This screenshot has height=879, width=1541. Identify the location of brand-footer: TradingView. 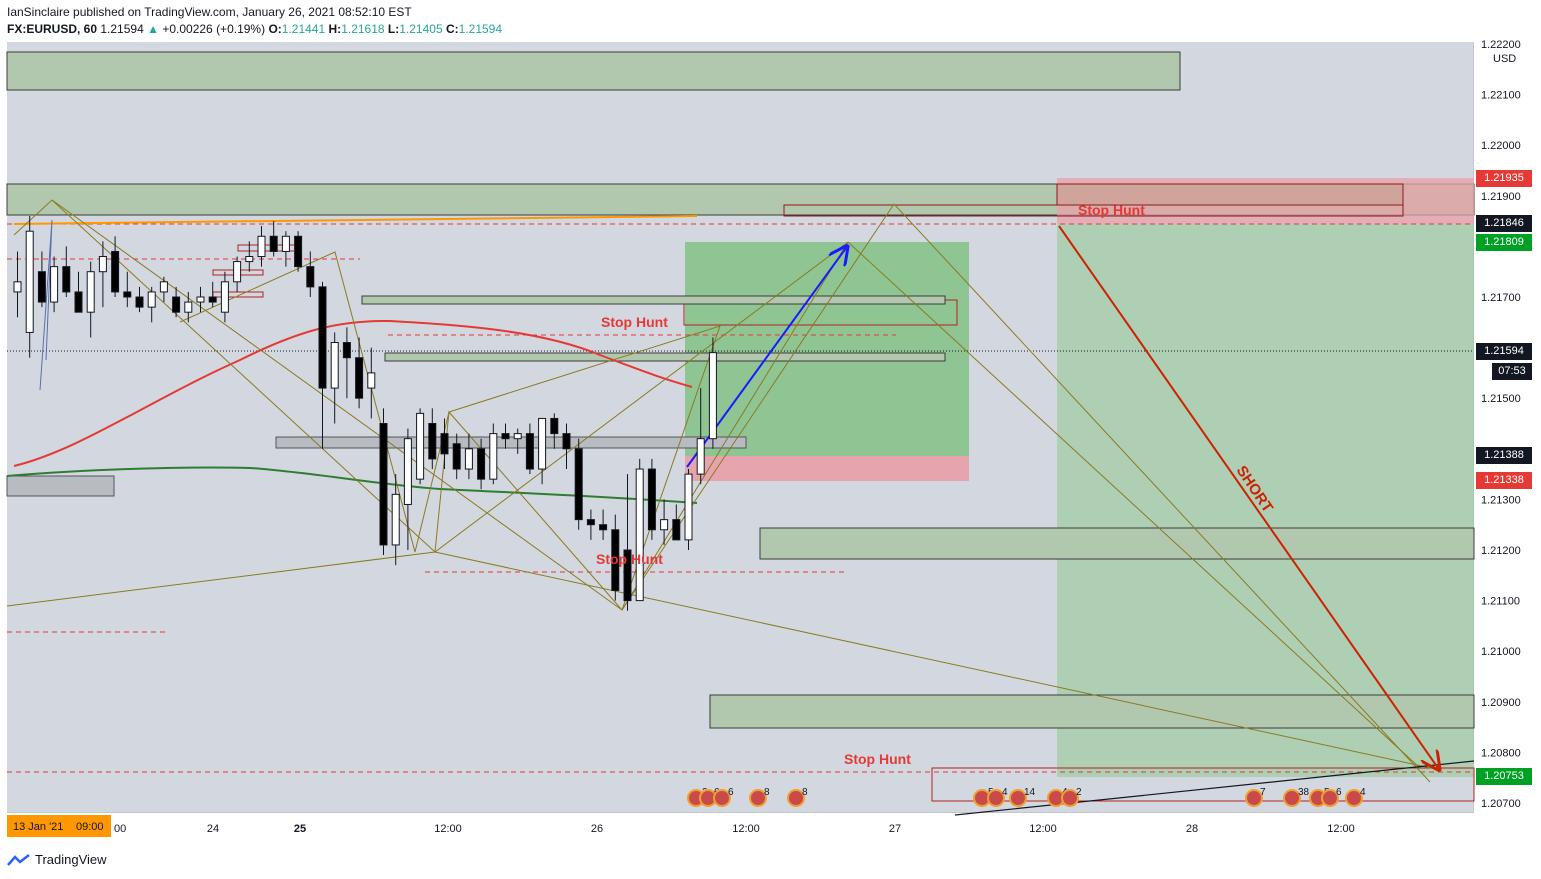
(57, 859).